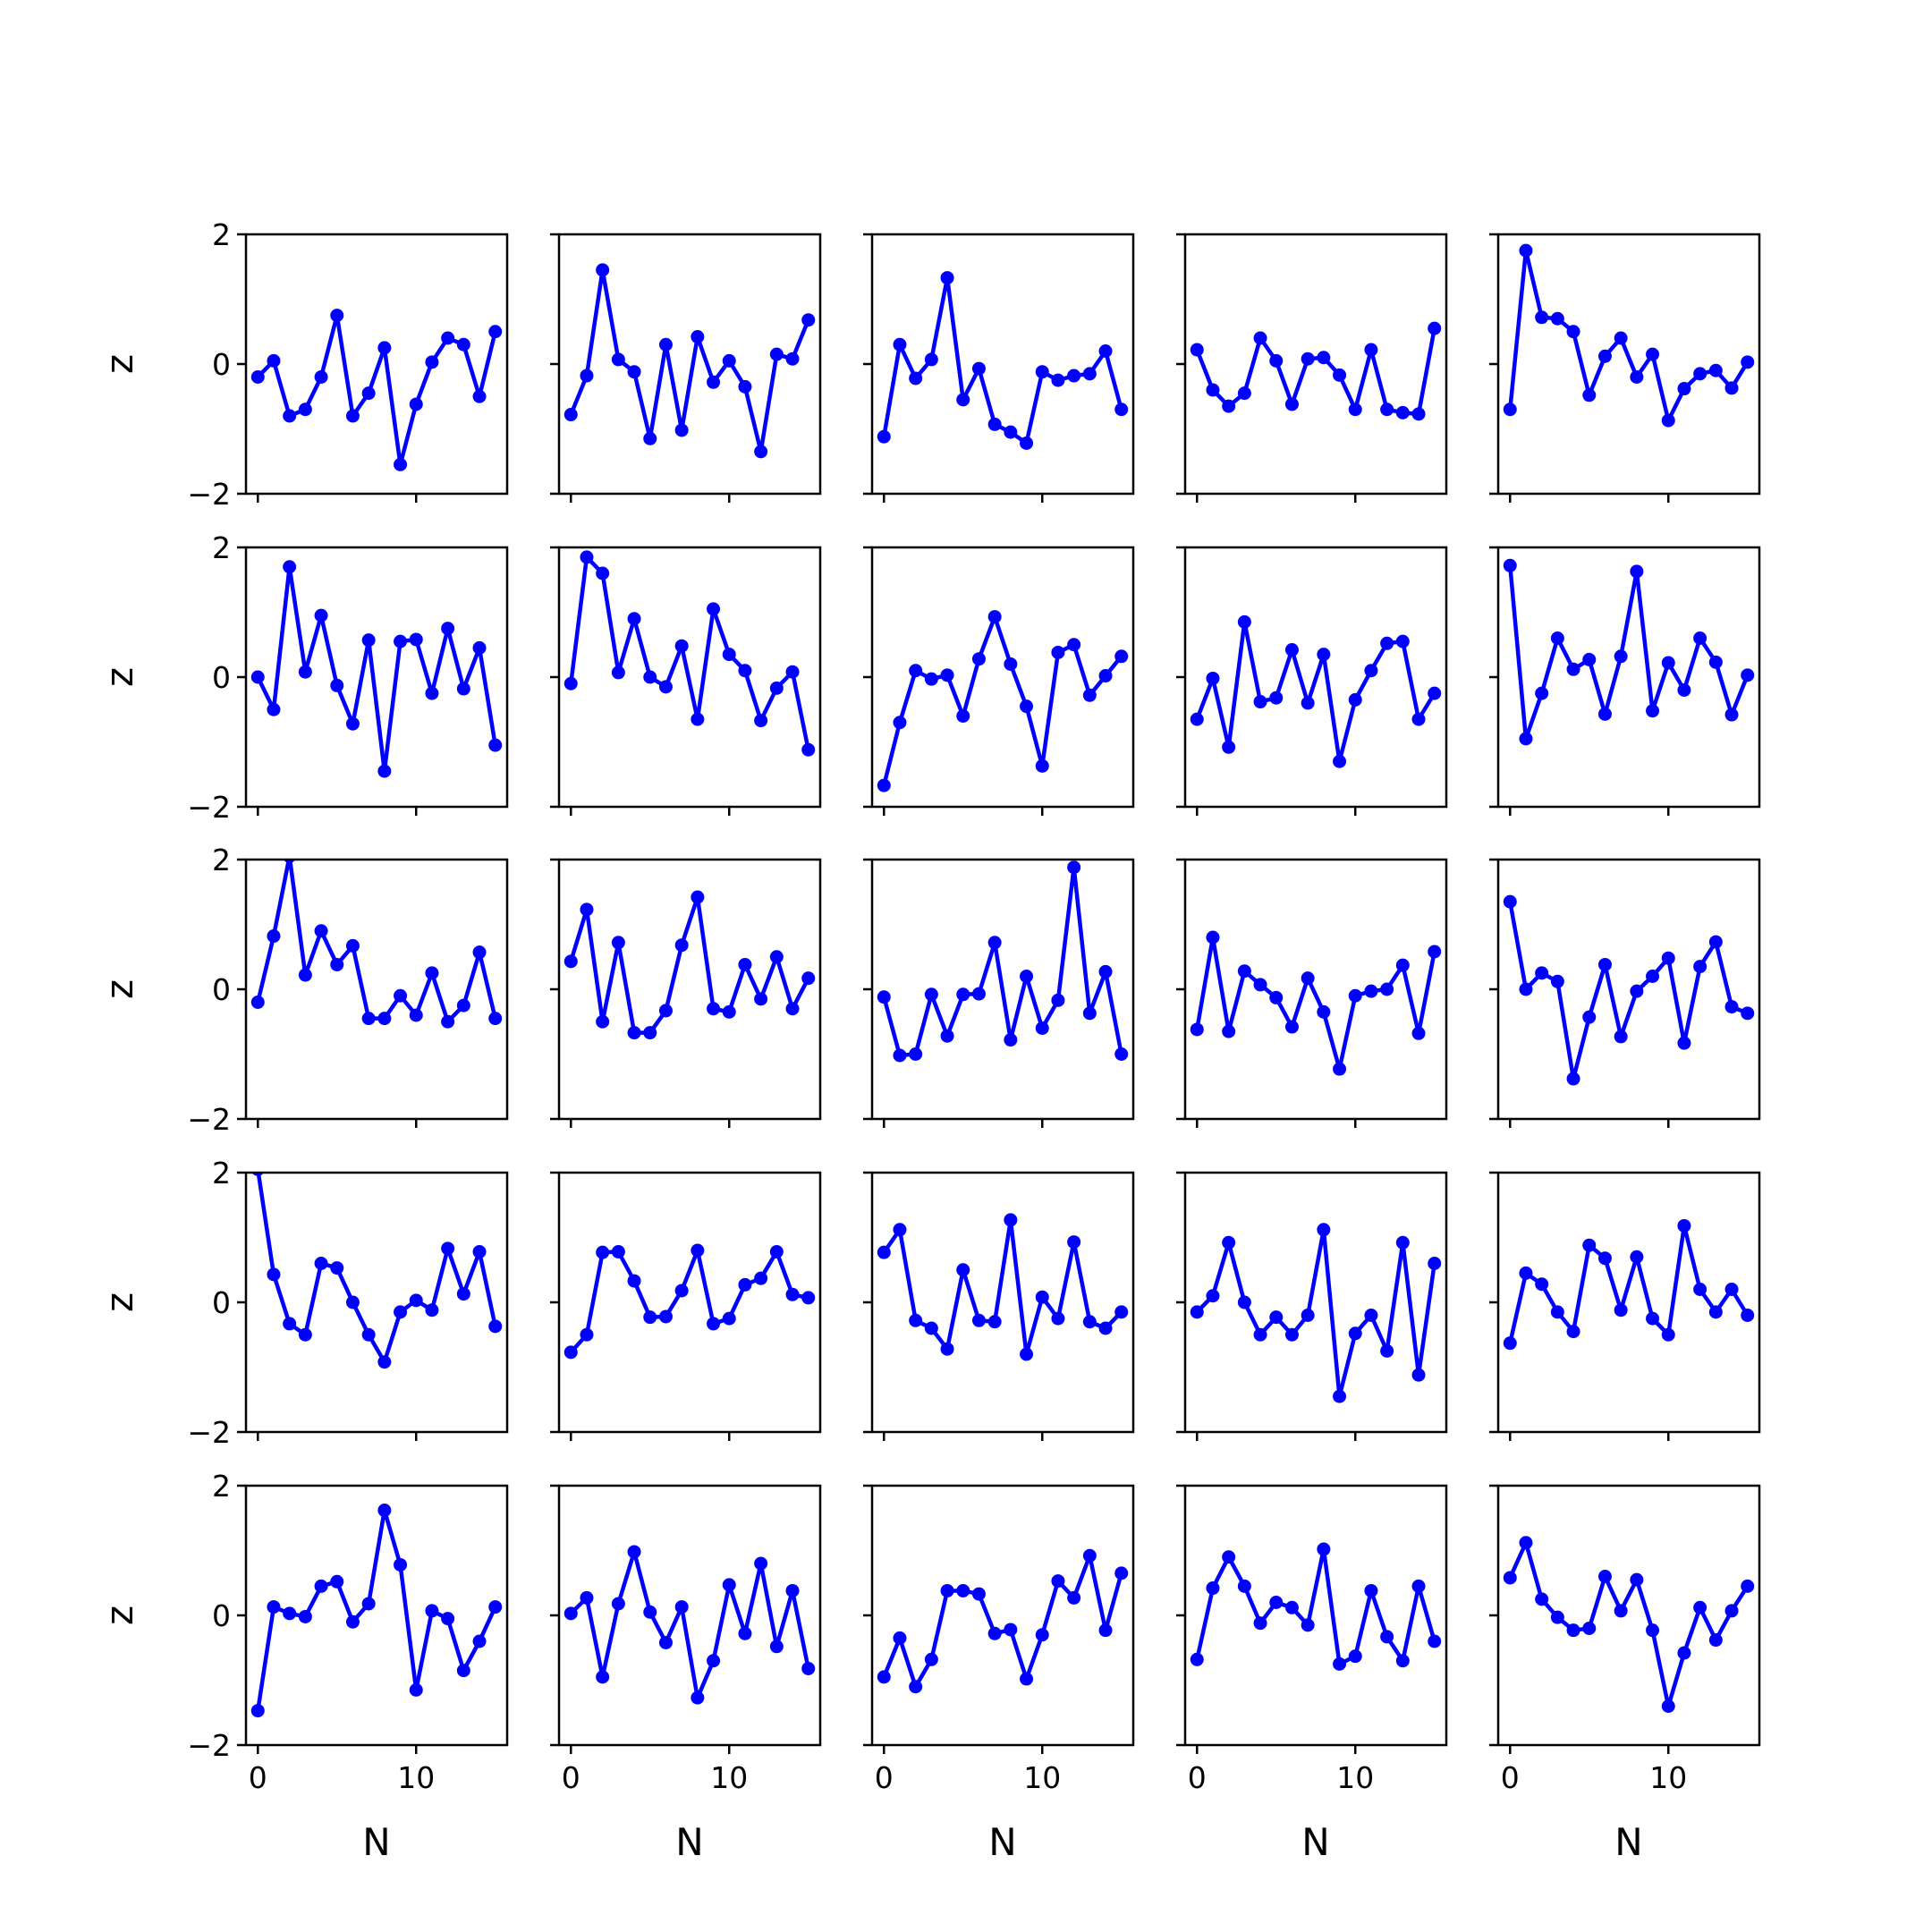 Image resolution: width=1932 pixels, height=1932 pixels. I want to click on y-tick-label: 2, so click(221, 234).